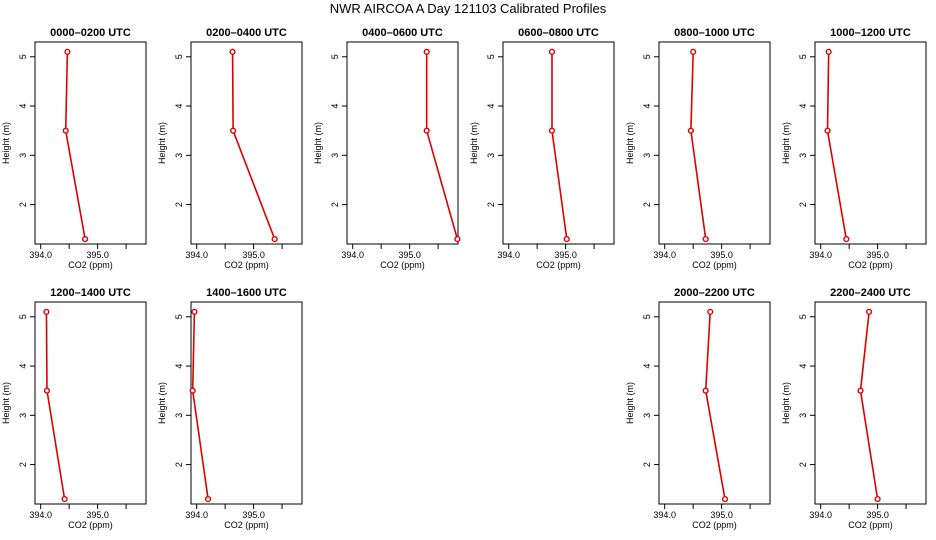  What do you see at coordinates (90, 33) in the screenshot?
I see `panel-title: 0000–0200 UTC` at bounding box center [90, 33].